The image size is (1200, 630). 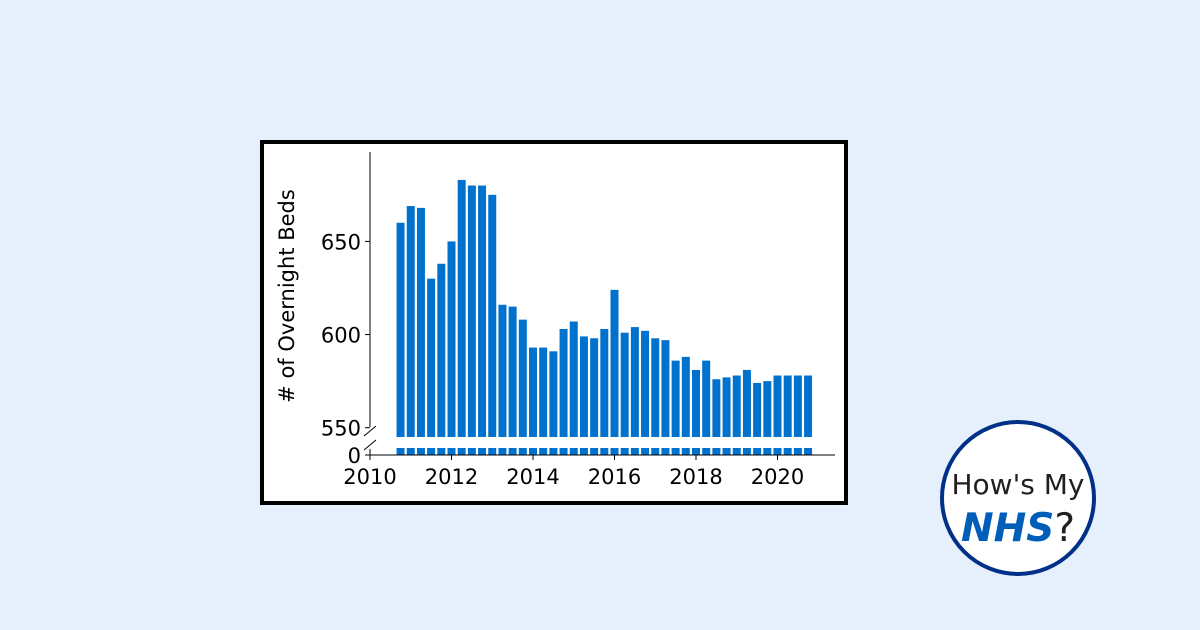 What do you see at coordinates (287, 296) in the screenshot?
I see `y-axis-title: # of Overnight Beds` at bounding box center [287, 296].